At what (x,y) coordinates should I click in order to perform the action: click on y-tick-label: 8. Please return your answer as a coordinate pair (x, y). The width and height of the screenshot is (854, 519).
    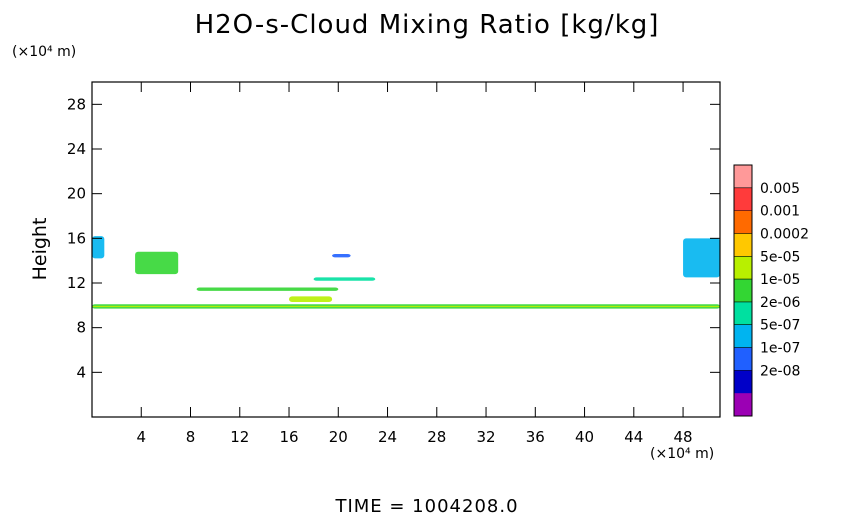
    Looking at the image, I should click on (81, 328).